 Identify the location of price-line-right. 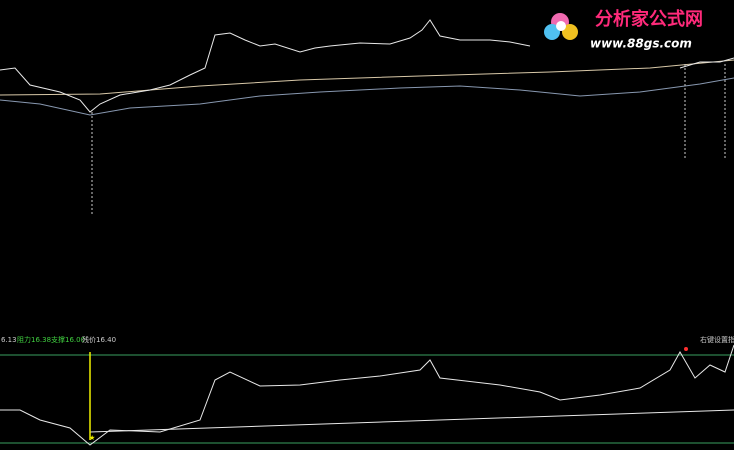
(706, 63).